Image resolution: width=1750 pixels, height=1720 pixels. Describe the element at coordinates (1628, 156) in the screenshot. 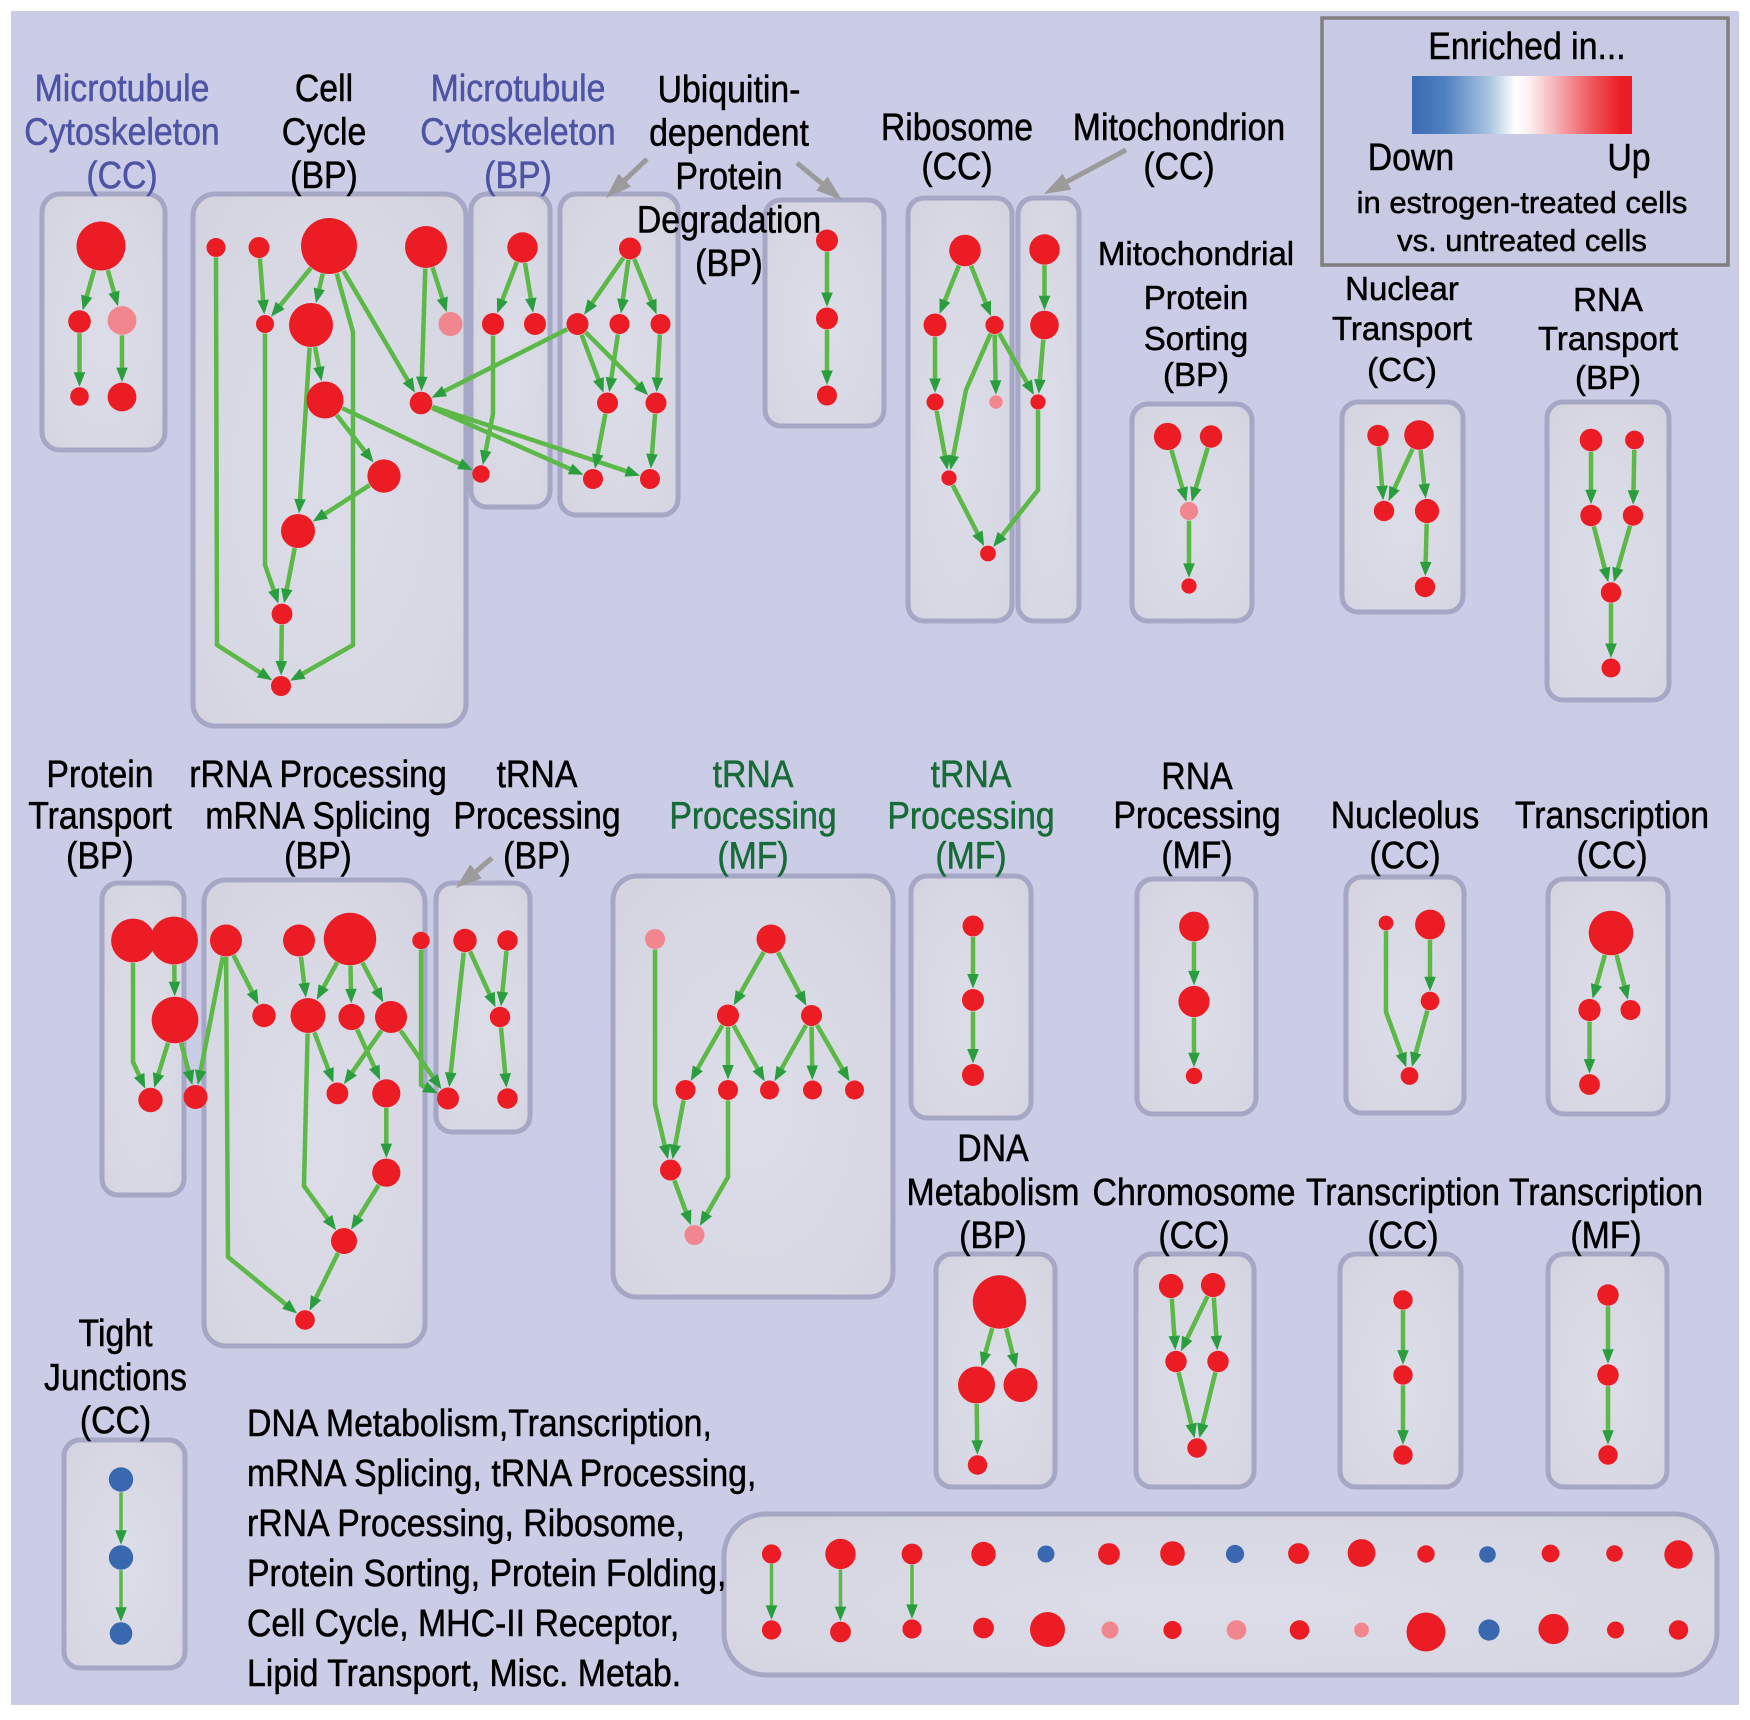

I see `svg-text: Up` at that location.